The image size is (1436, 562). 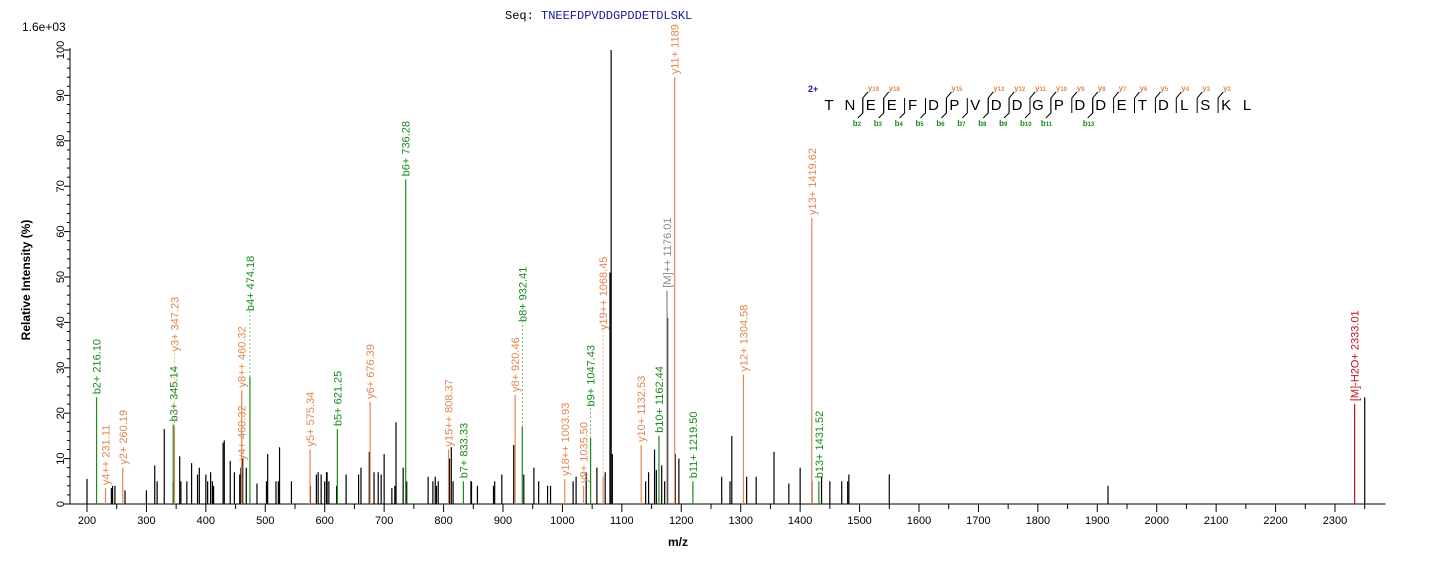 What do you see at coordinates (1275, 521) in the screenshot?
I see `x-tick-label: 2200` at bounding box center [1275, 521].